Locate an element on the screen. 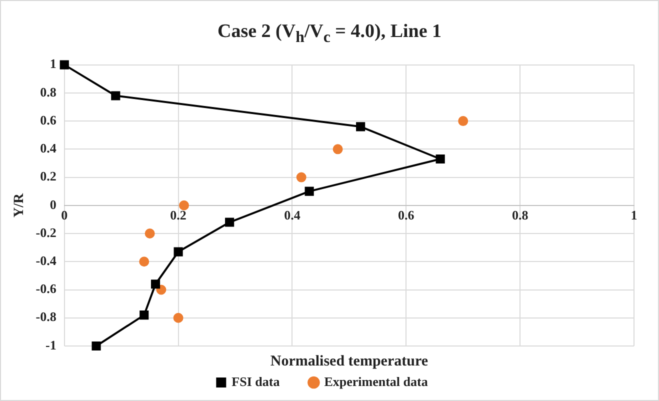 The image size is (659, 401). y-tick-label: -0.2 is located at coordinates (46, 232).